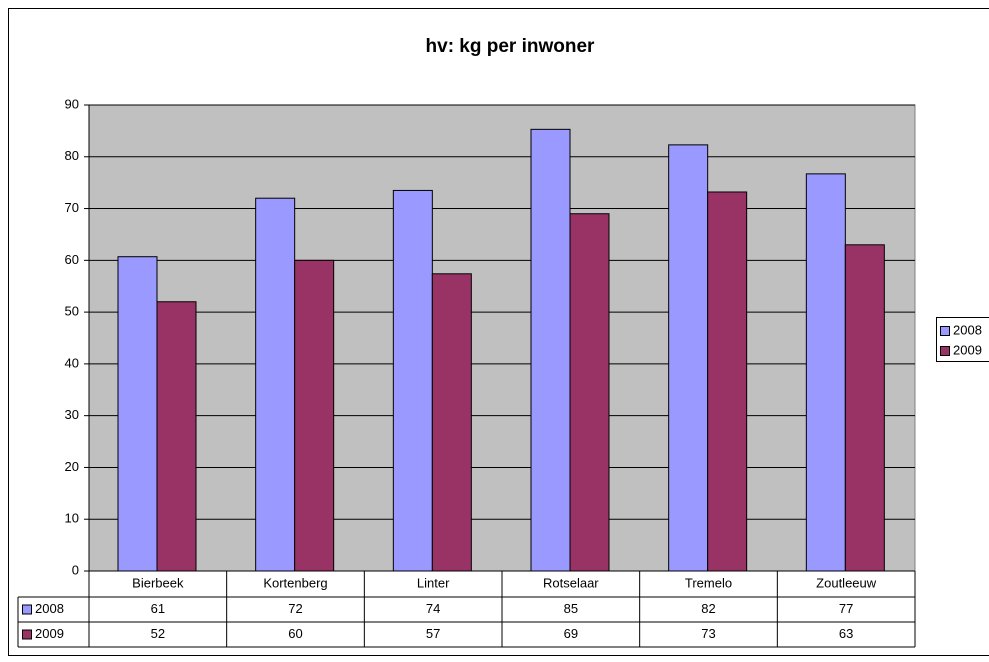 This screenshot has height=662, width=989. I want to click on legend-label: 2008, so click(967, 329).